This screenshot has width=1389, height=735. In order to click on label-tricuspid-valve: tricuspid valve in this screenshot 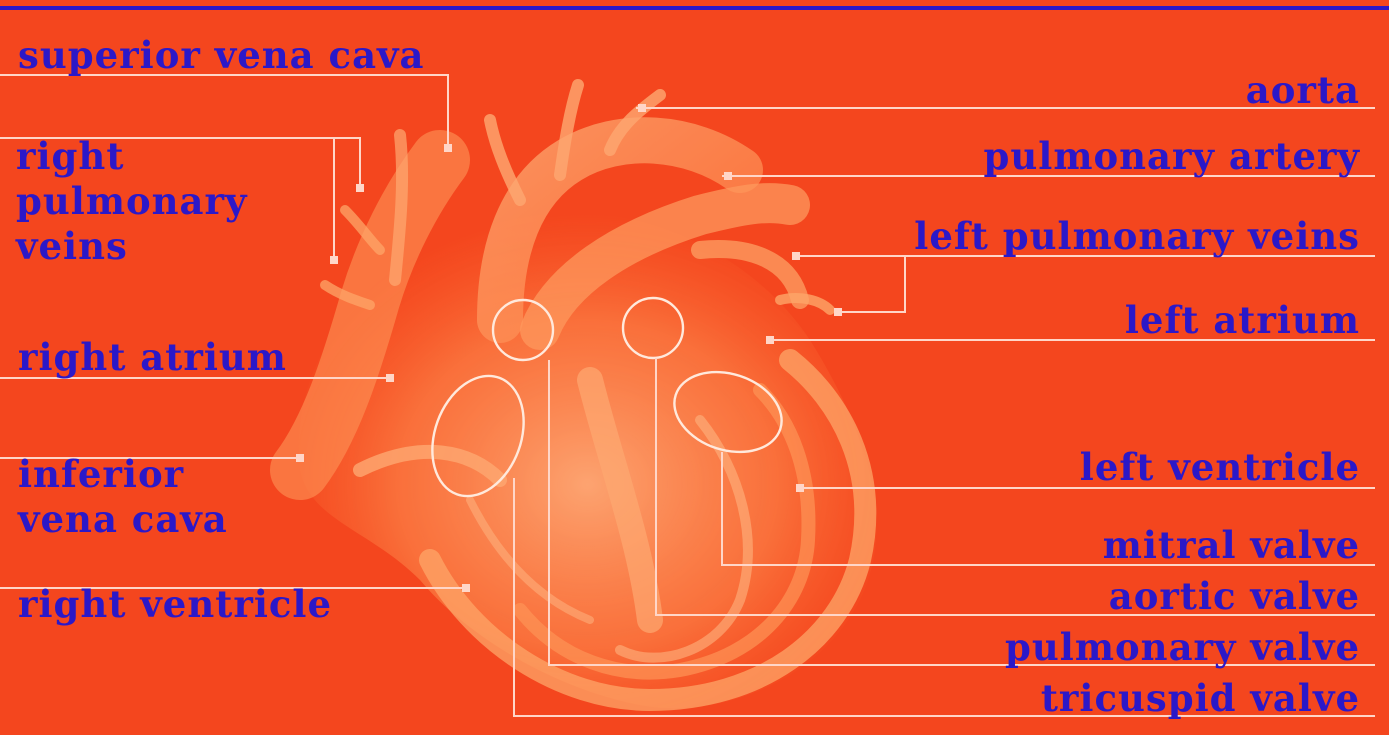, I will do `click(1200, 698)`.